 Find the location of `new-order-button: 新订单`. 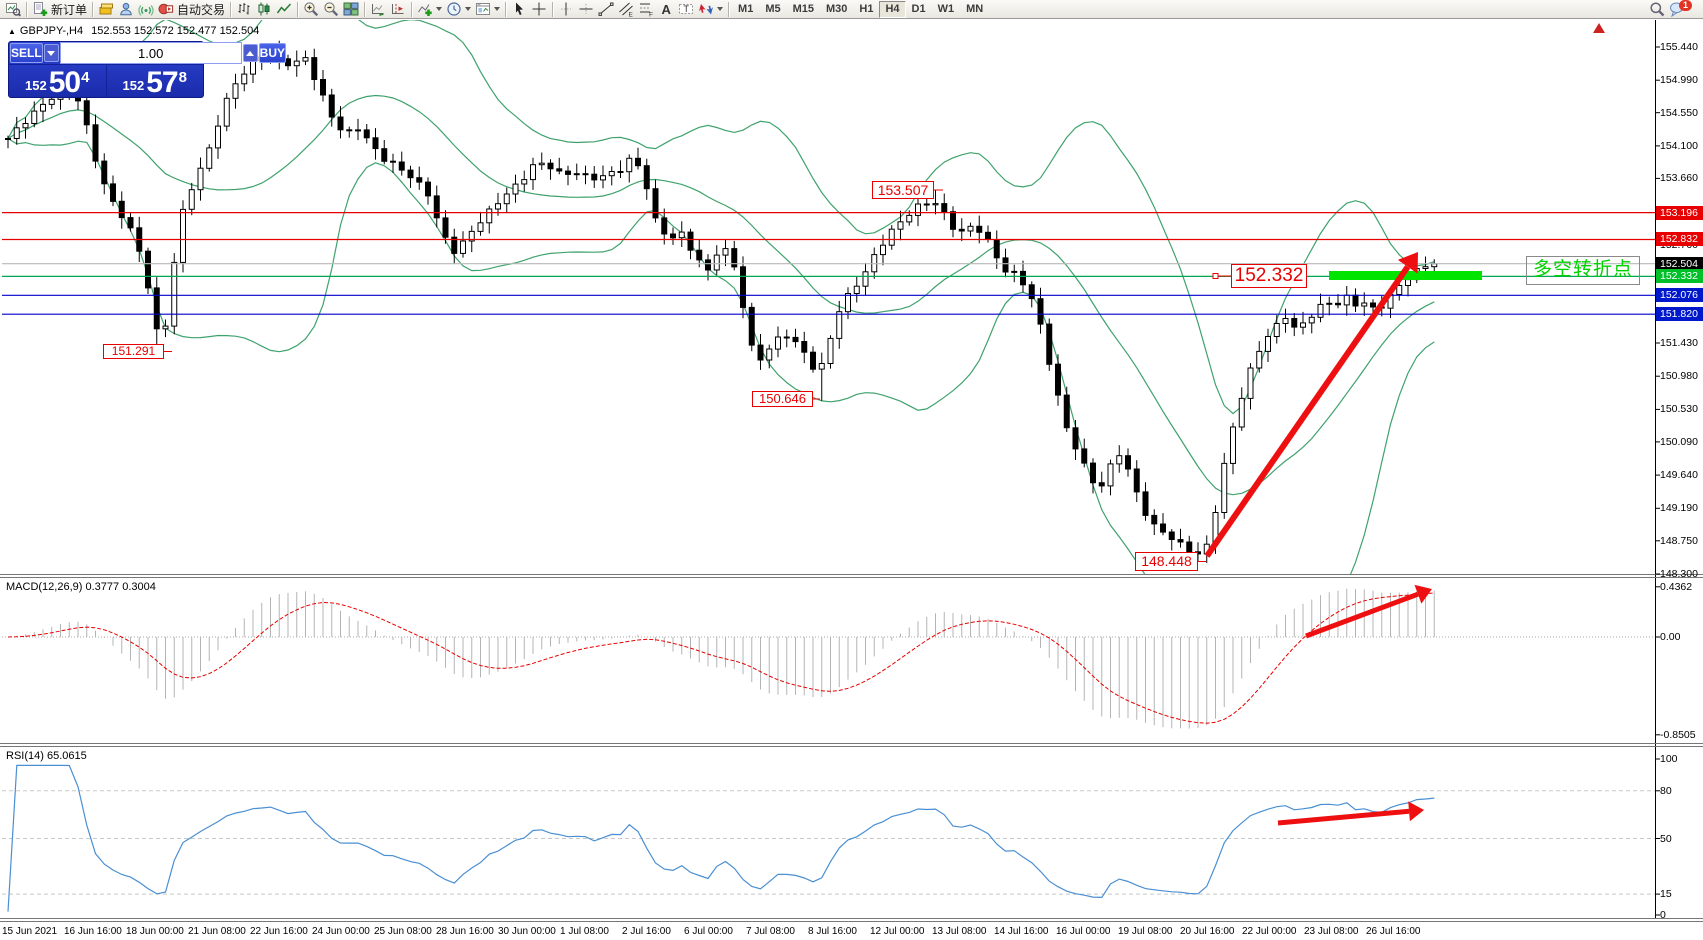

new-order-button: 新订单 is located at coordinates (59, 9).